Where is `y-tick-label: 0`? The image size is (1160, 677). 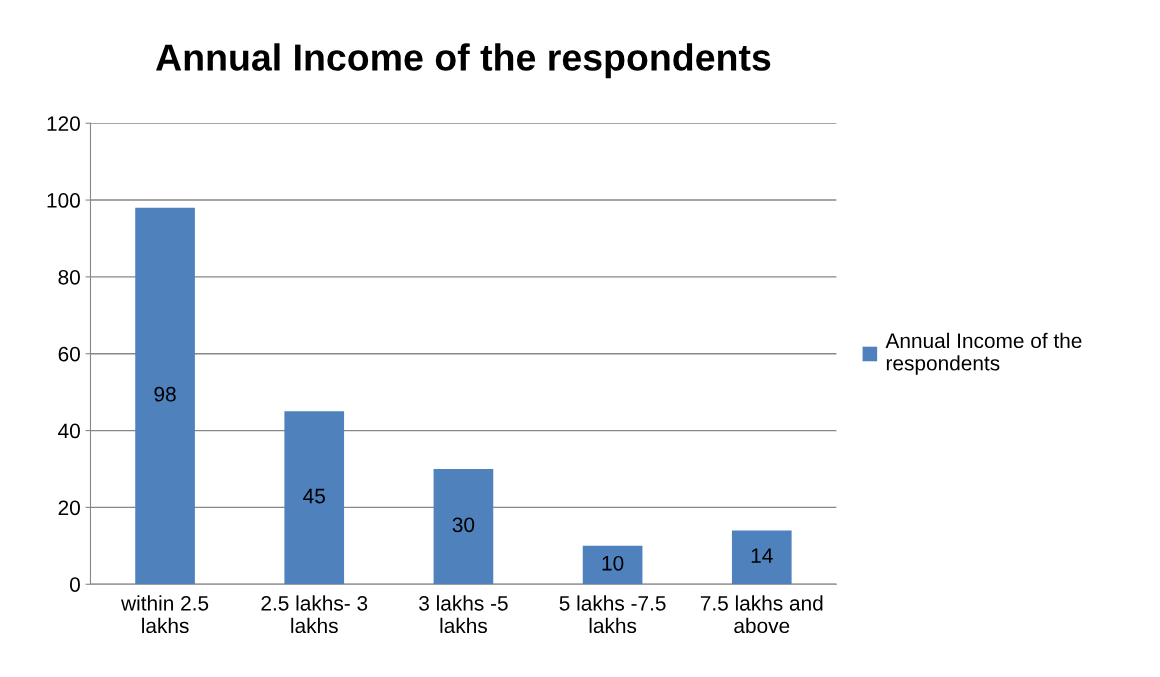 y-tick-label: 0 is located at coordinates (74, 584).